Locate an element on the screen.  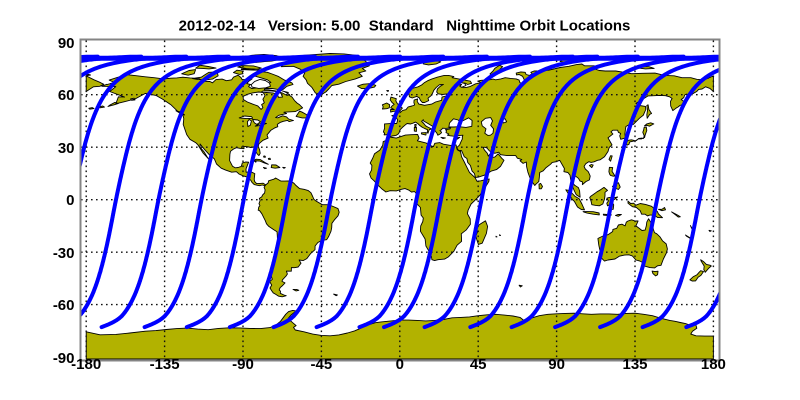
svg-text: 135 is located at coordinates (634, 364).